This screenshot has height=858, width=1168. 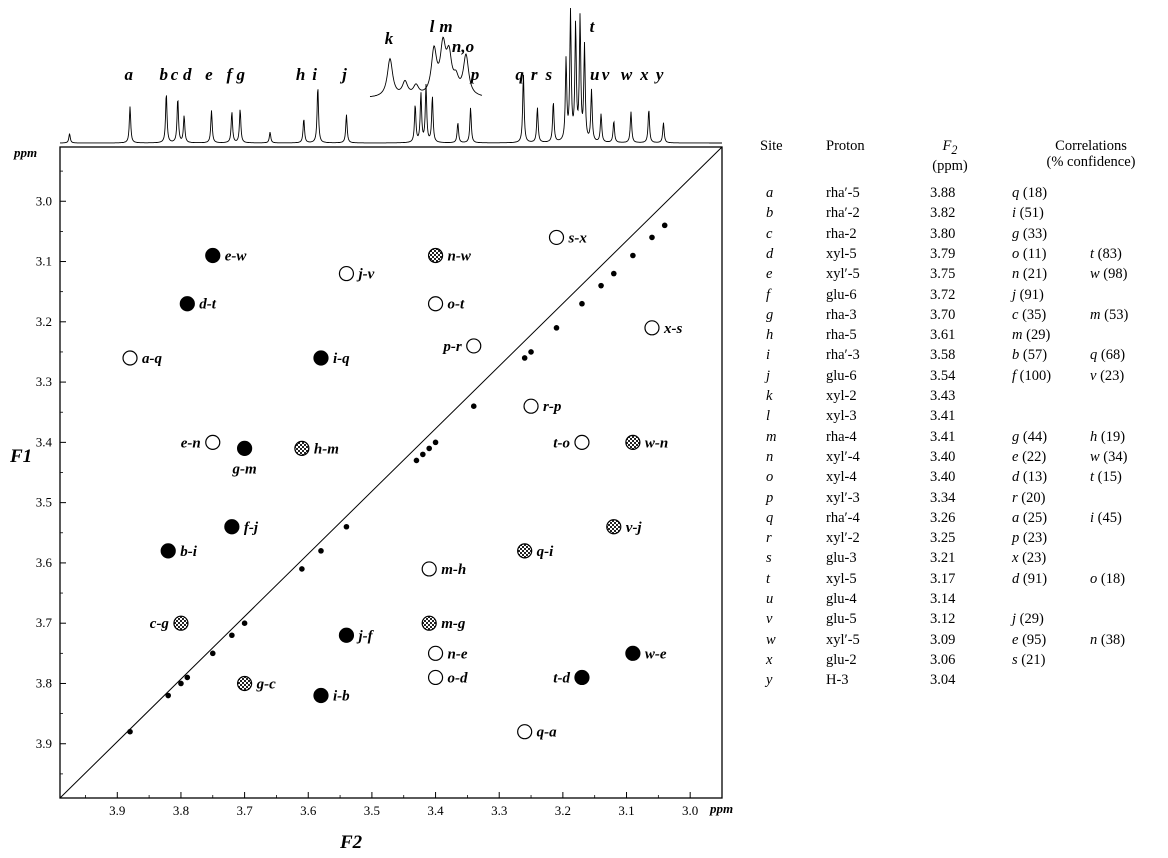 What do you see at coordinates (626, 810) in the screenshot?
I see `x-tick-label-8: 3.1` at bounding box center [626, 810].